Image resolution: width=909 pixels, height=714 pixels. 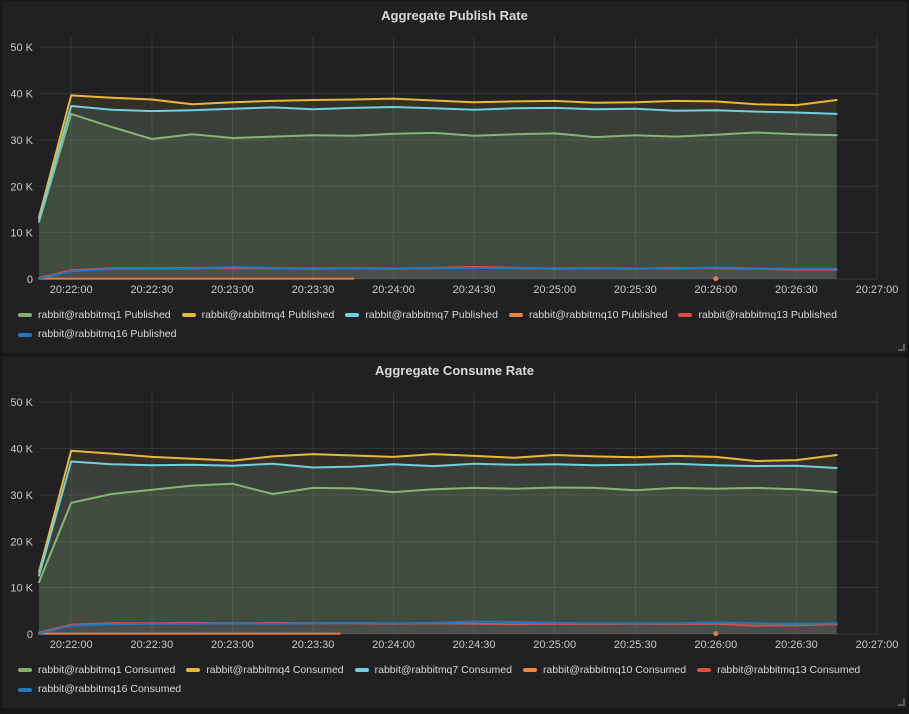 What do you see at coordinates (598, 315) in the screenshot?
I see `legend-series-name: rabbit@rabbitmq10 Published` at bounding box center [598, 315].